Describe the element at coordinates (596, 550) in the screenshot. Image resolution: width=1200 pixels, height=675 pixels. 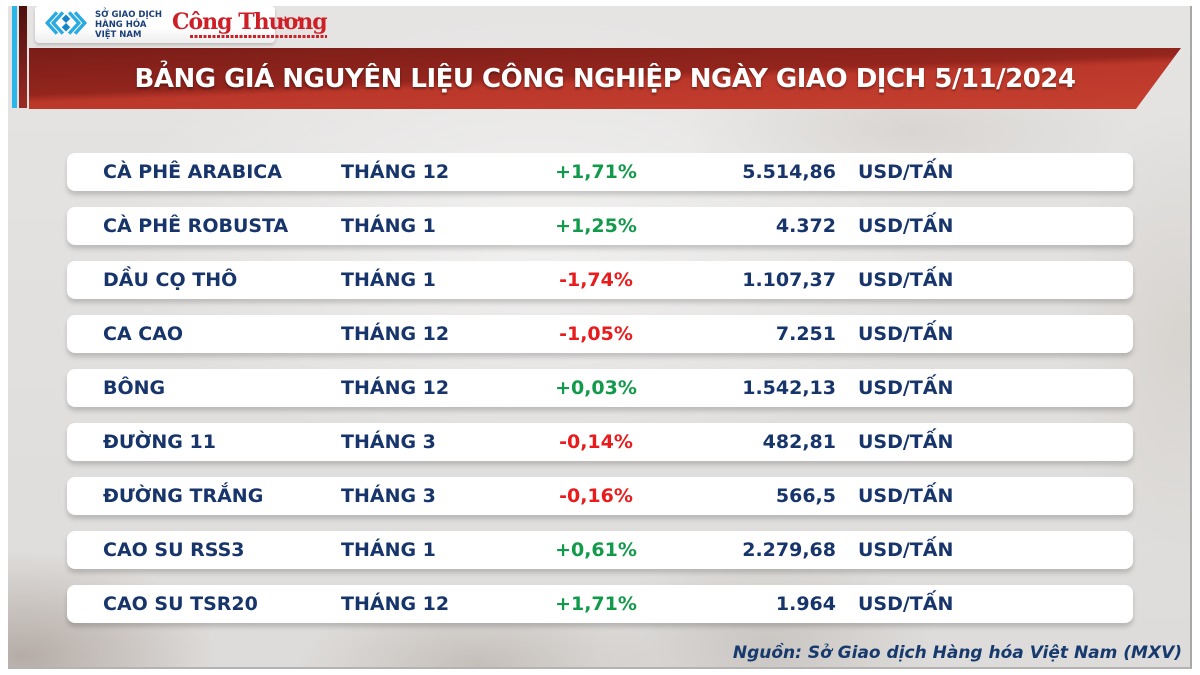
I see `change-percent: +0,61%` at that location.